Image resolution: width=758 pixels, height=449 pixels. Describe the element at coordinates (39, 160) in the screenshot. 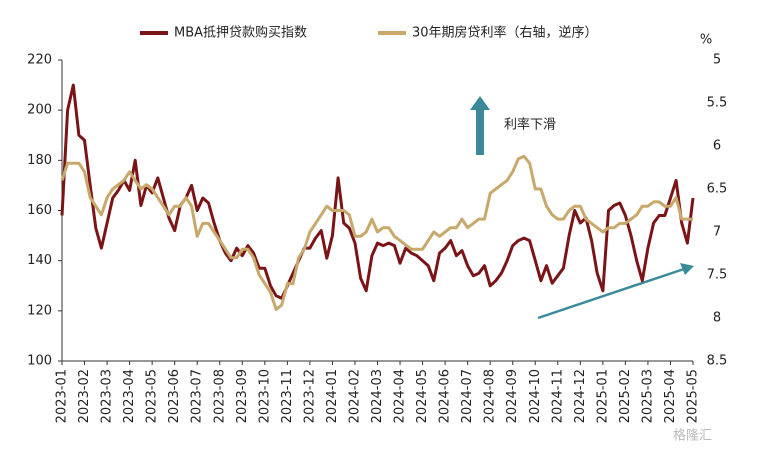

I see `y-tick-label: 180` at that location.